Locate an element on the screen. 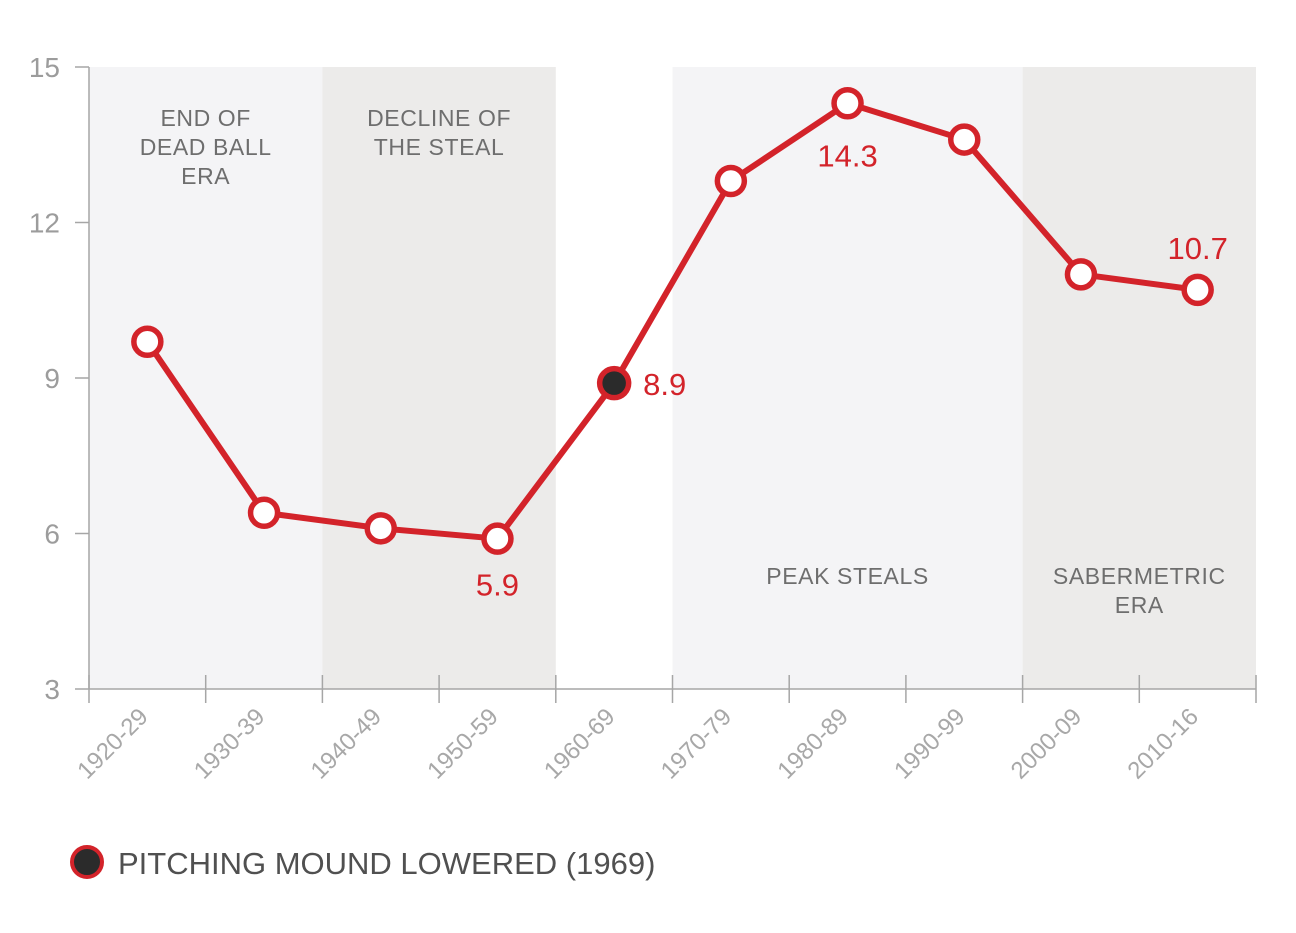 The width and height of the screenshot is (1296, 933). x-tick-label-1920-29: 1920-29 is located at coordinates (112, 743).